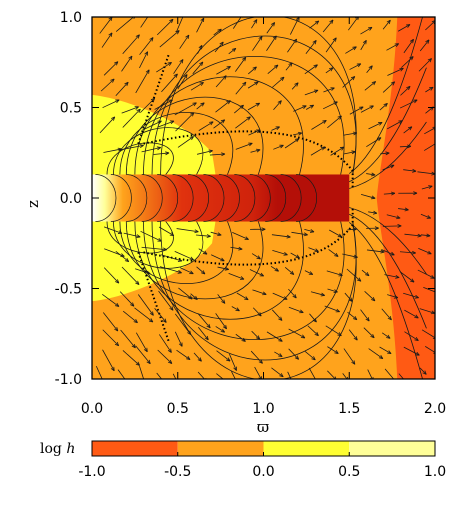 The height and width of the screenshot is (508, 463). I want to click on colorbar-tick-label: -1.0, so click(91, 472).